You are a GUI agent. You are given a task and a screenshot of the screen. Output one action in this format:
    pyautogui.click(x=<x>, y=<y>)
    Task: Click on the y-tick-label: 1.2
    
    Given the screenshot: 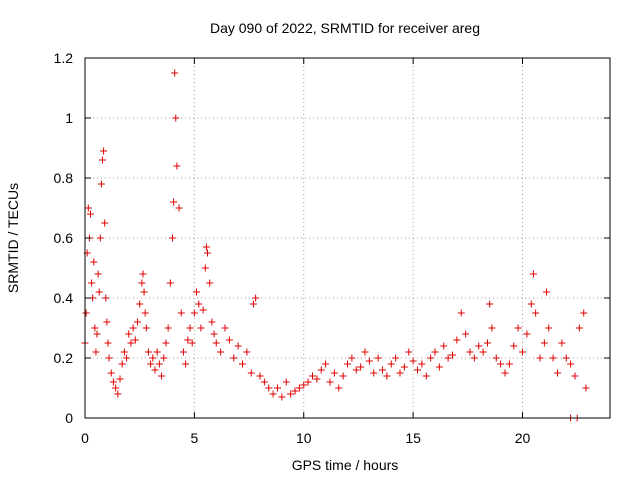 What is the action you would take?
    pyautogui.click(x=64, y=58)
    